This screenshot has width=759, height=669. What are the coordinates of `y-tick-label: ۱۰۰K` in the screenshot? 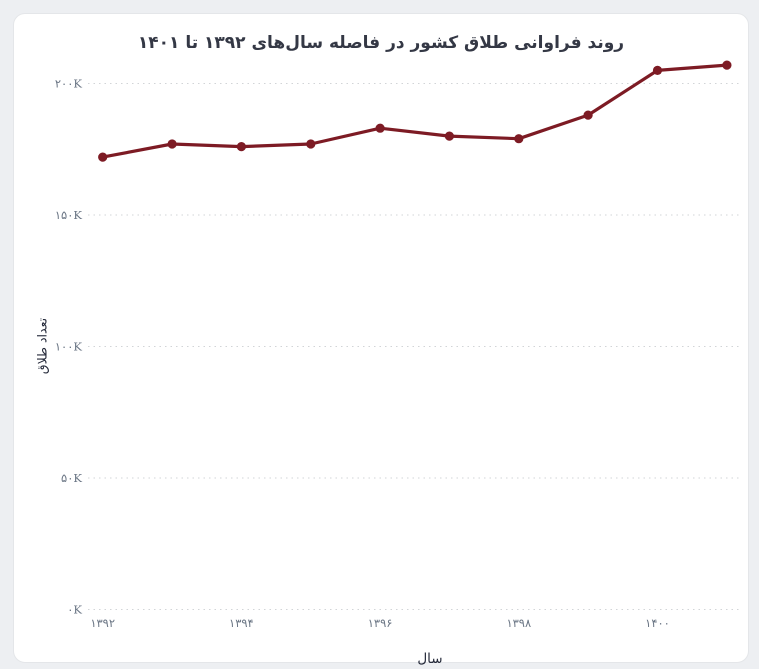 It's located at (69, 347).